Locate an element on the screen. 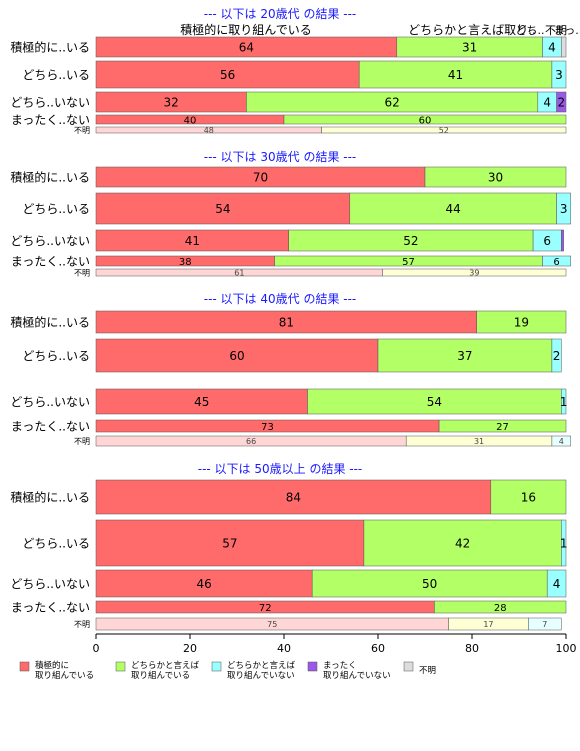  data-label: 44 is located at coordinates (453, 209).